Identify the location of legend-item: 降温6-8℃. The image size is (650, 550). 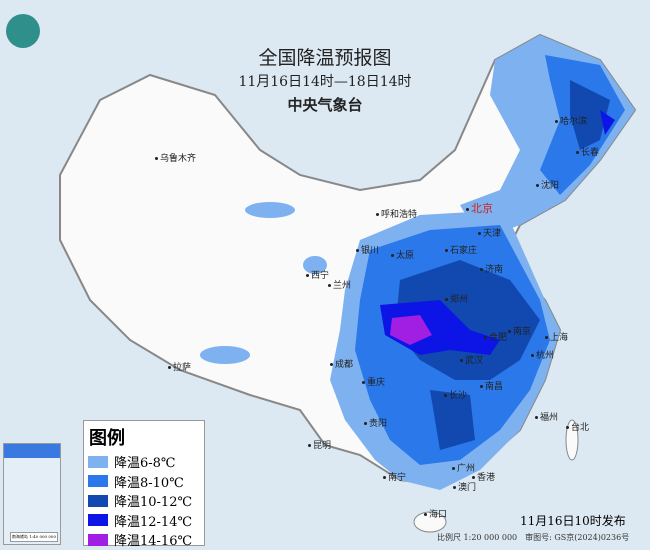
(146, 462).